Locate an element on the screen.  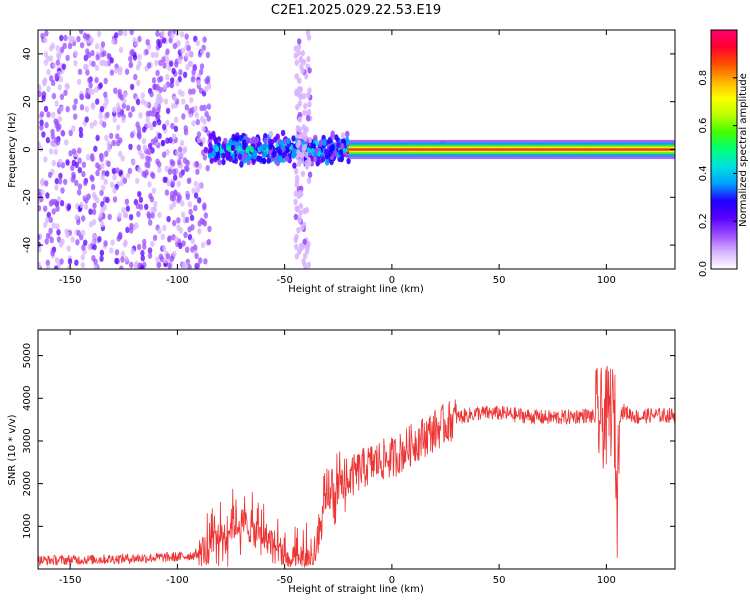
colorbar-tick-label: 0.0 is located at coordinates (703, 269).